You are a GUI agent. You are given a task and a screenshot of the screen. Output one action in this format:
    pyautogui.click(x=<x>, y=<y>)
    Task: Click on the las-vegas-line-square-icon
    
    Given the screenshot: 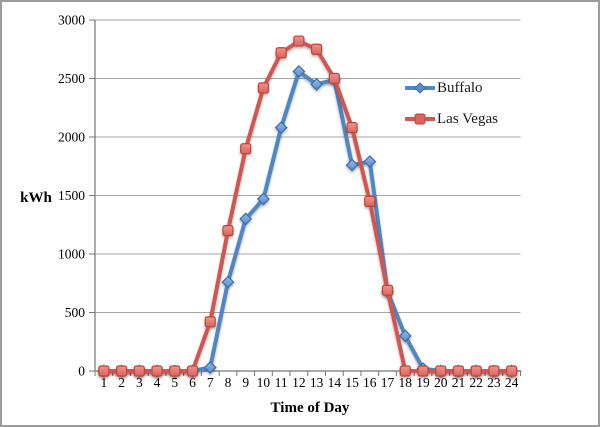 What is the action you would take?
    pyautogui.click(x=420, y=119)
    